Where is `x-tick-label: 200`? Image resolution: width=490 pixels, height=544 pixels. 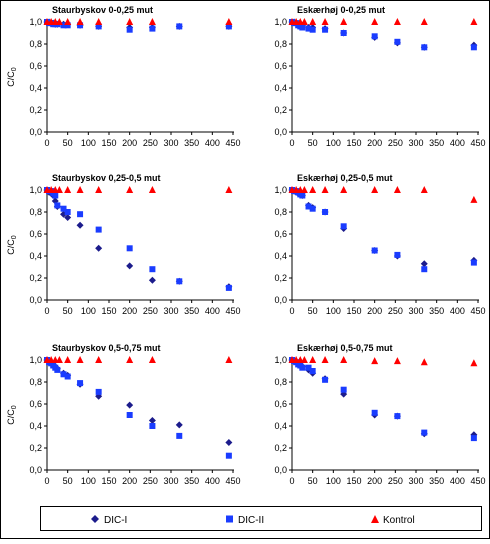
x-tick-label: 200 is located at coordinates (374, 481).